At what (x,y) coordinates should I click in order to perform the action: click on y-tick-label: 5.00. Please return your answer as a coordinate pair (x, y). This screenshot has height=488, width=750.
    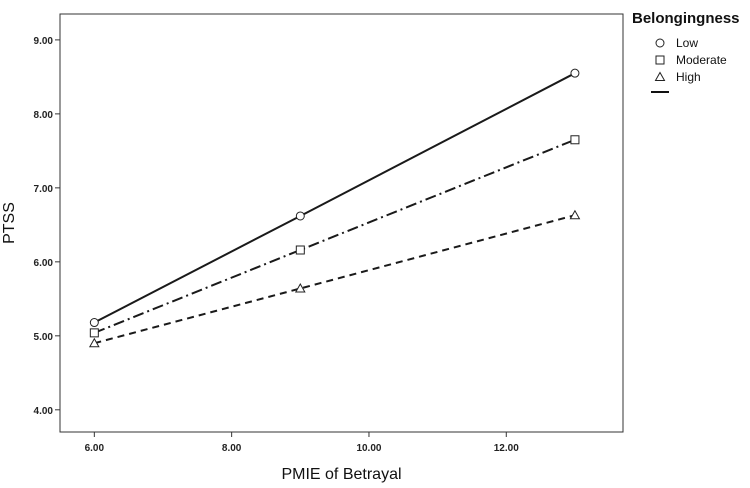
    Looking at the image, I should click on (44, 337).